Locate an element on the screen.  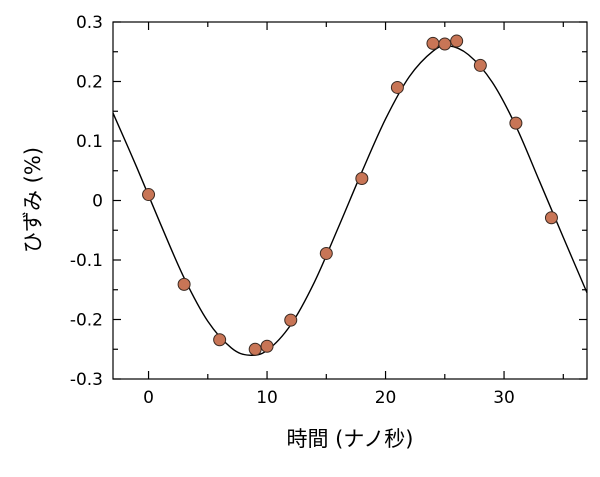
x-tick-label: 30 is located at coordinates (504, 398).